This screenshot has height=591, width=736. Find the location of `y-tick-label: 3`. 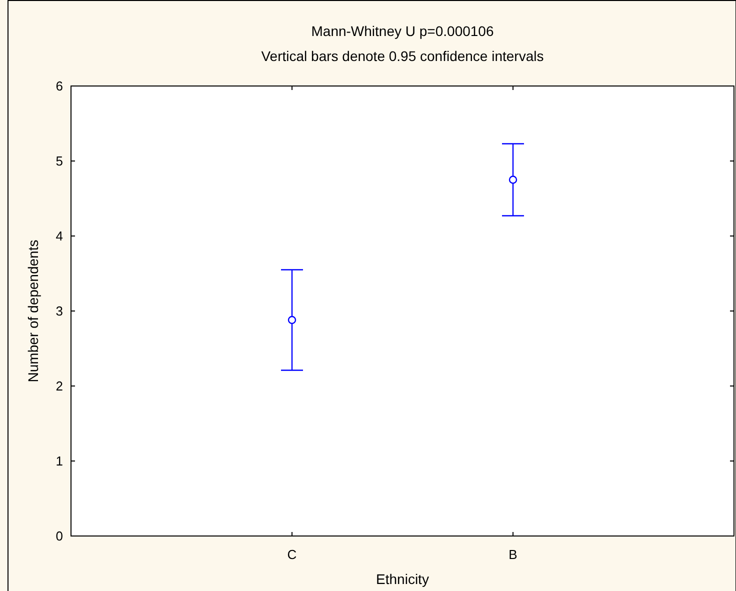

y-tick-label: 3 is located at coordinates (59, 311).